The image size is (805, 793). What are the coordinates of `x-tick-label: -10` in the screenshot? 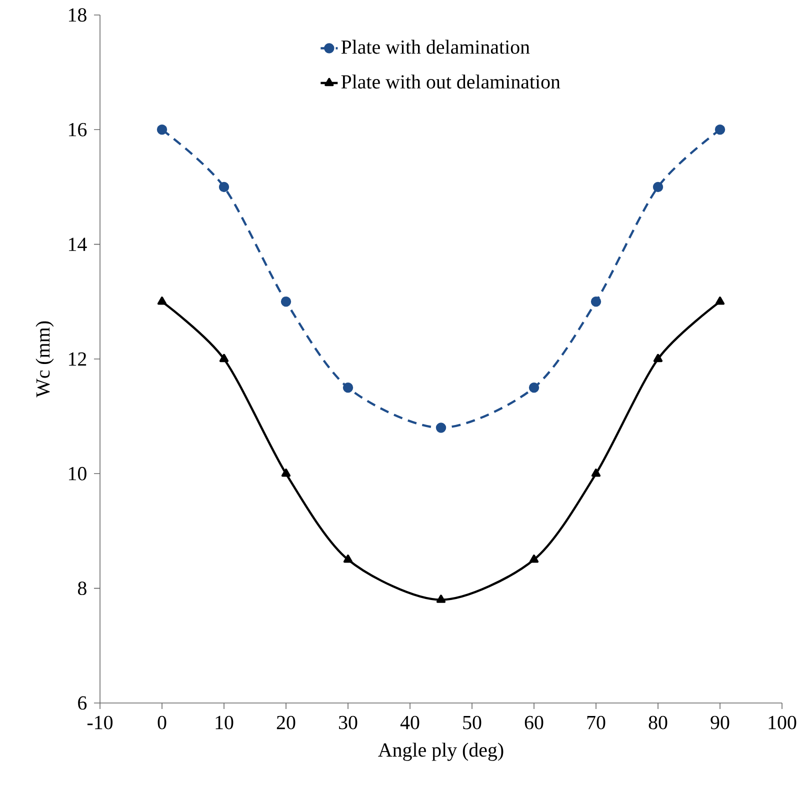 It's located at (100, 723).